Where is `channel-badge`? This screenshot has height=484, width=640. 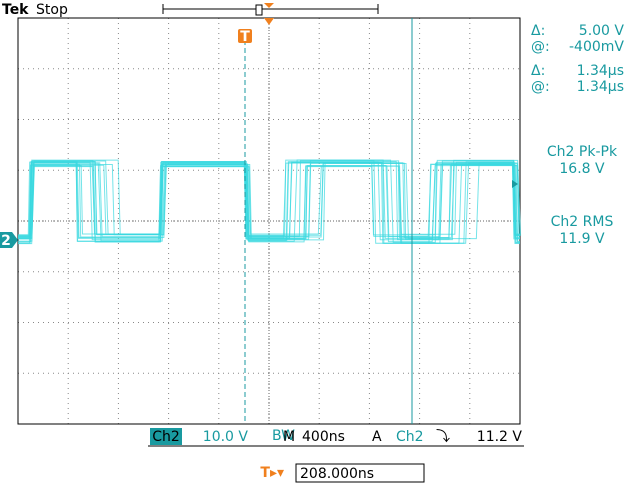
channel-badge is located at coordinates (166, 436).